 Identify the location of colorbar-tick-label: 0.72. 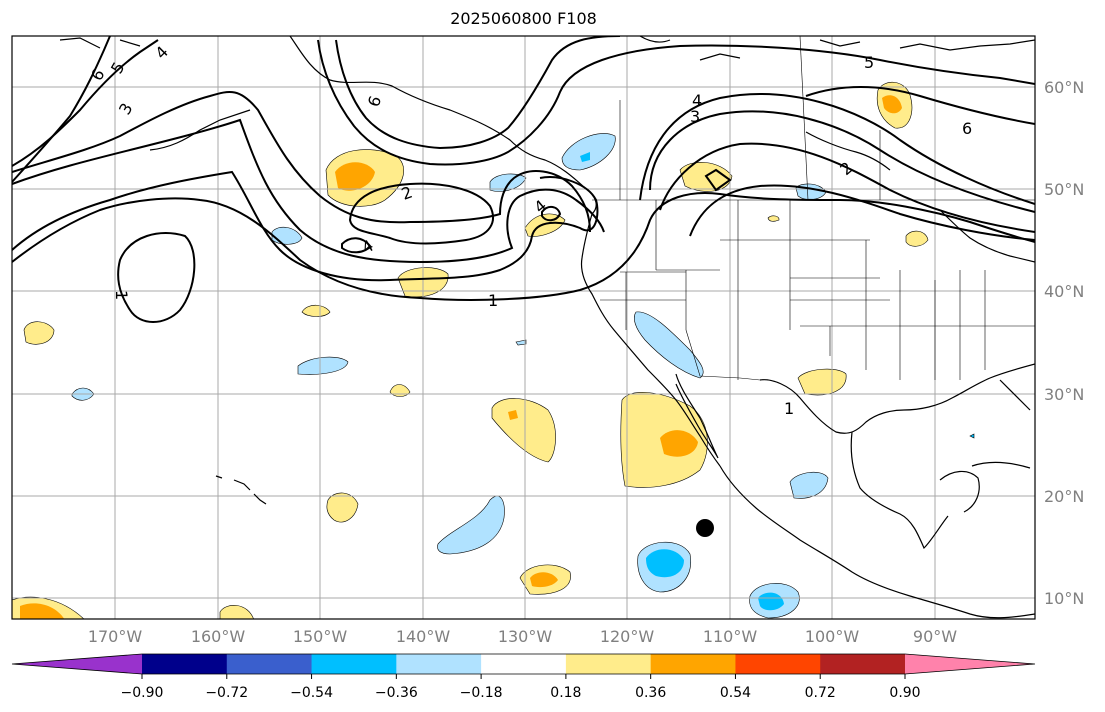
(820, 693).